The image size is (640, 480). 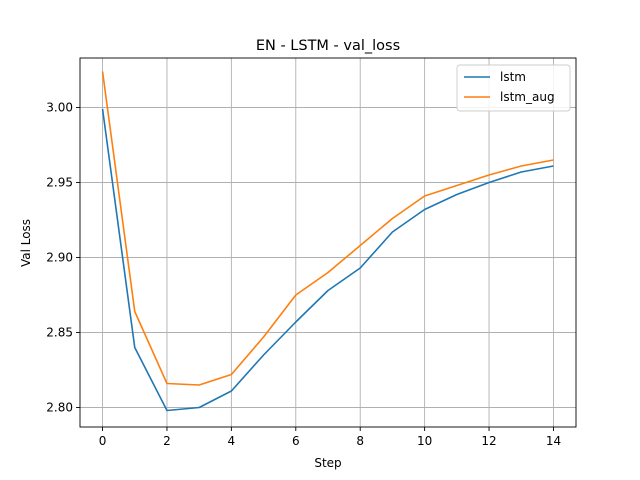 I want to click on legend-label: lstm, so click(x=513, y=77).